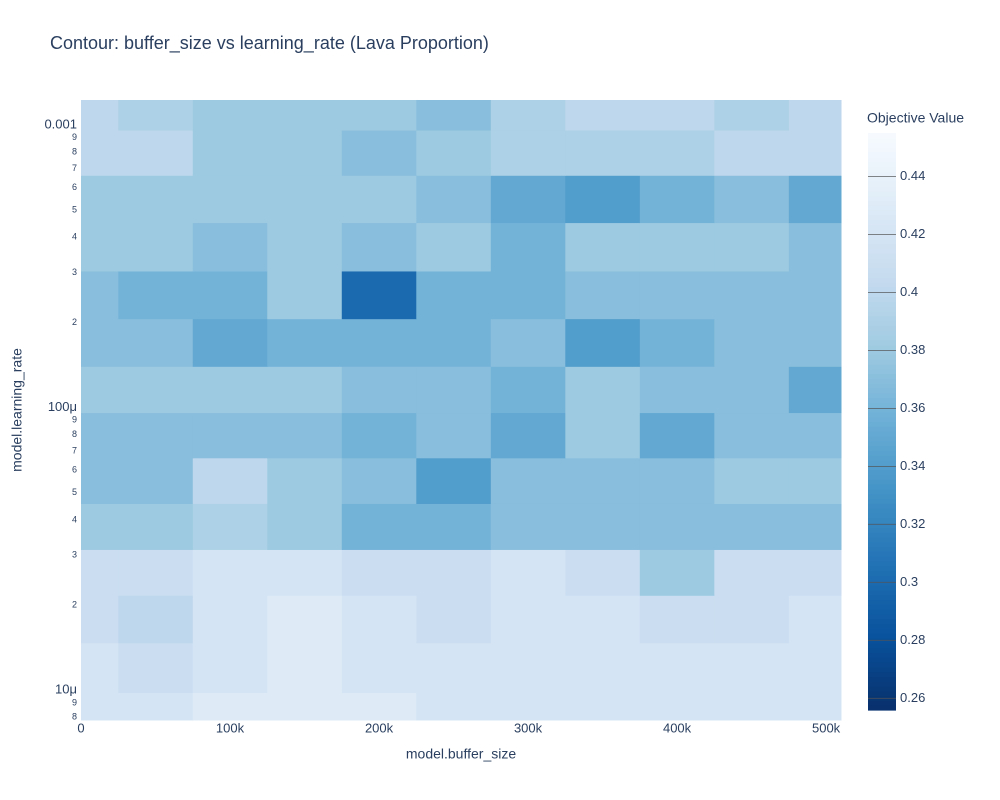  I want to click on x-tick-label: 0, so click(80, 727).